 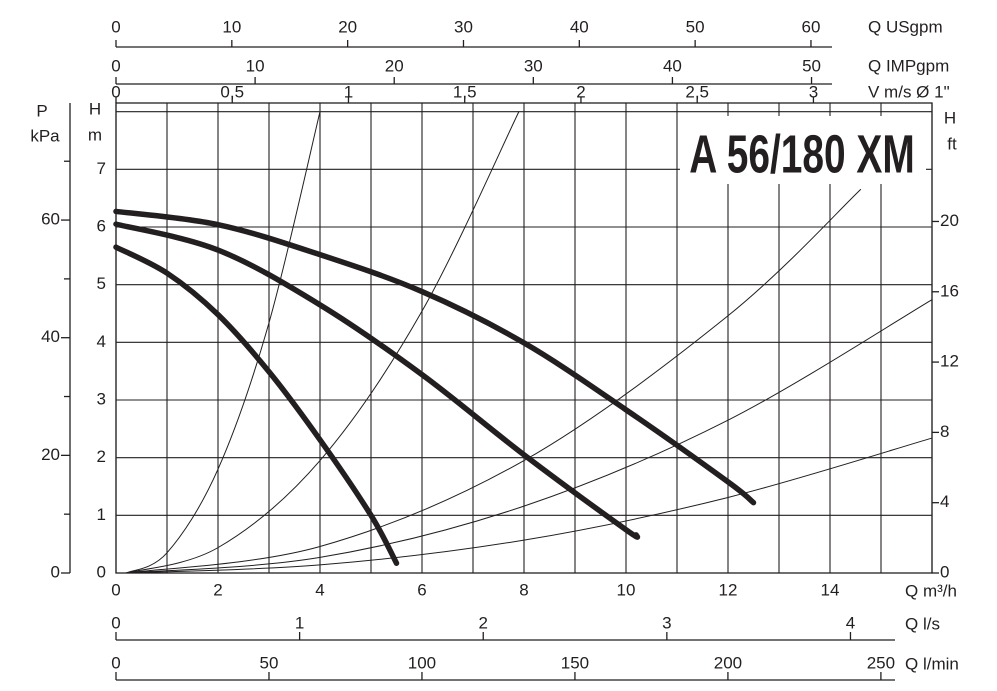 What do you see at coordinates (580, 91) in the screenshot?
I see `top-tick-label: 2` at bounding box center [580, 91].